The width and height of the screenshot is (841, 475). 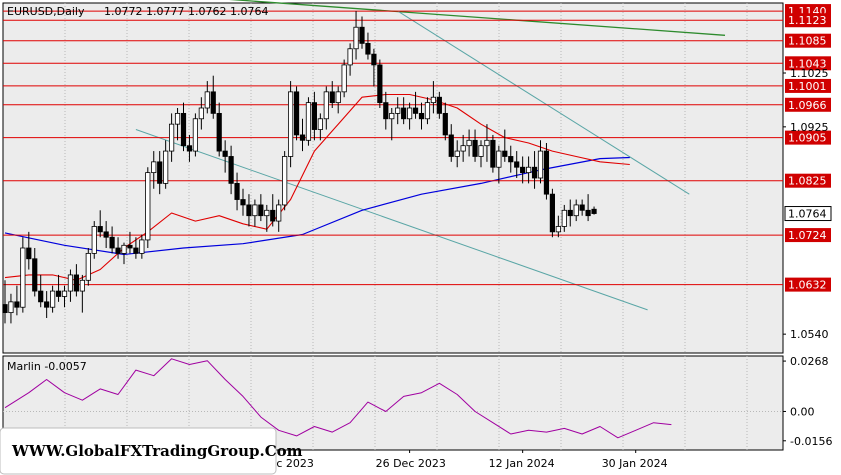 I want to click on level-tag-label: 1.0905, so click(x=807, y=138).